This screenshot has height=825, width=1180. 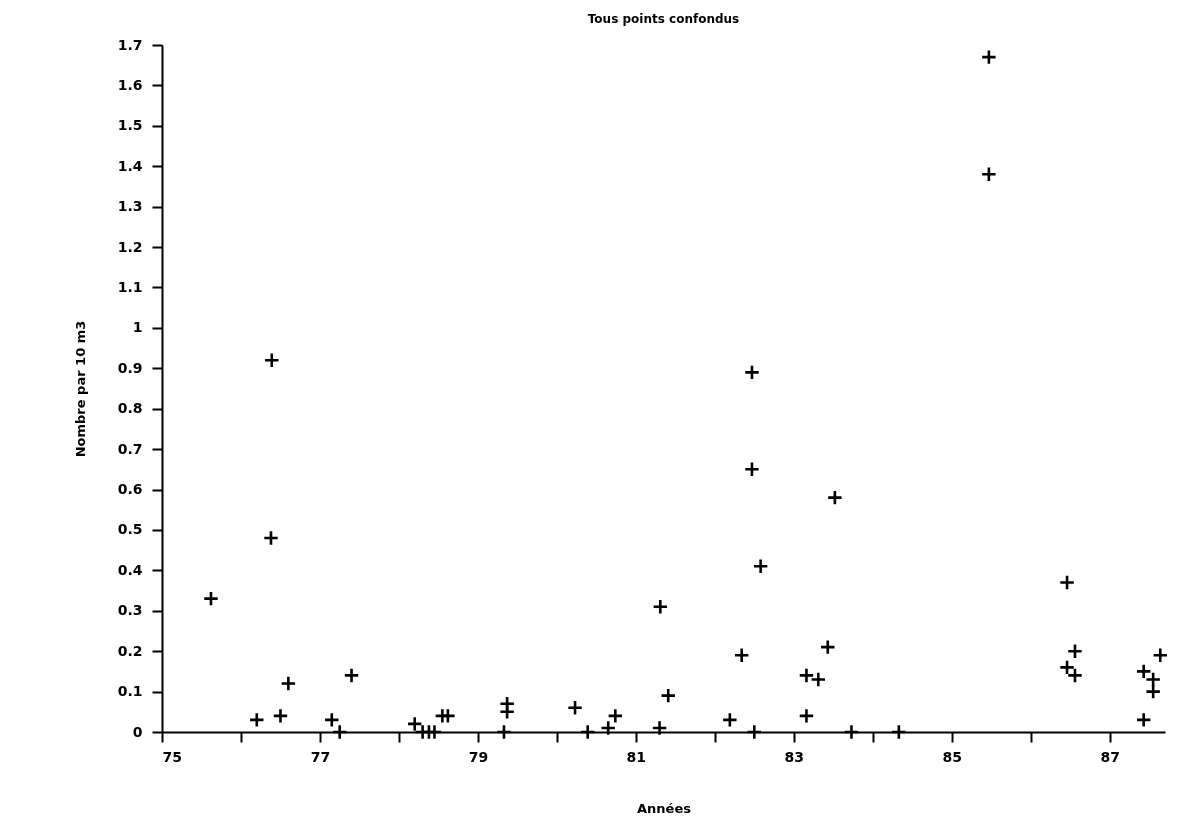 I want to click on x-tick-label: 85, so click(x=952, y=756).